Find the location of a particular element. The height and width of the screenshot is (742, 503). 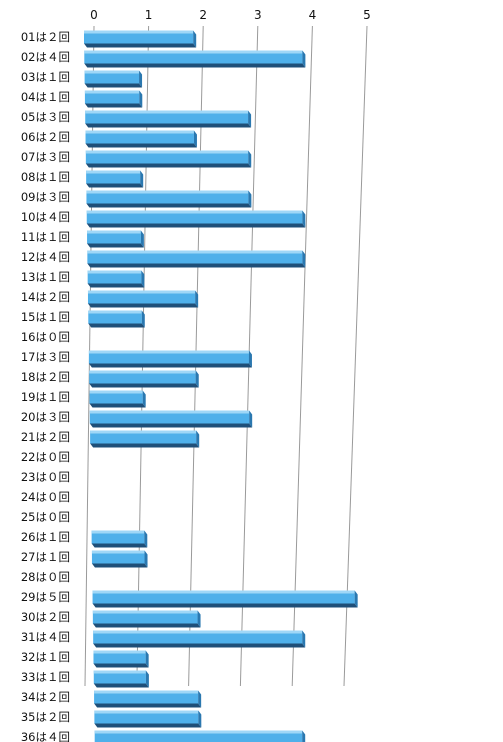

category-label: 03は１回 is located at coordinates (45, 77).